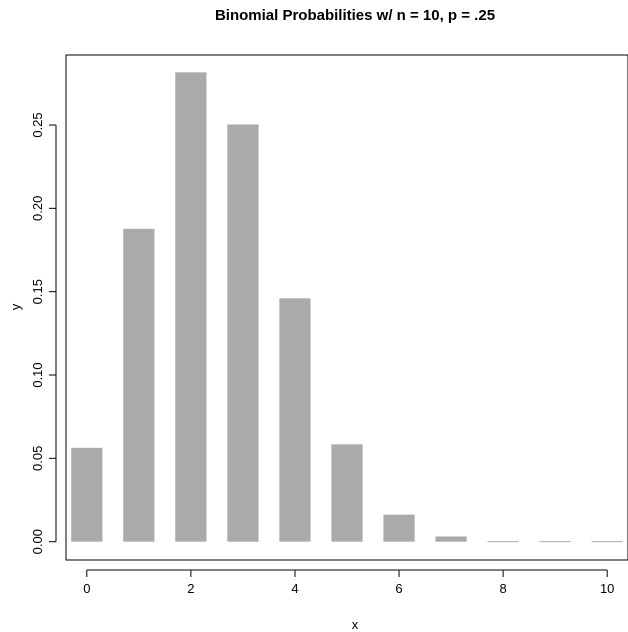  Describe the element at coordinates (37, 208) in the screenshot. I see `y-tick-label-0.20: 0.20` at that location.